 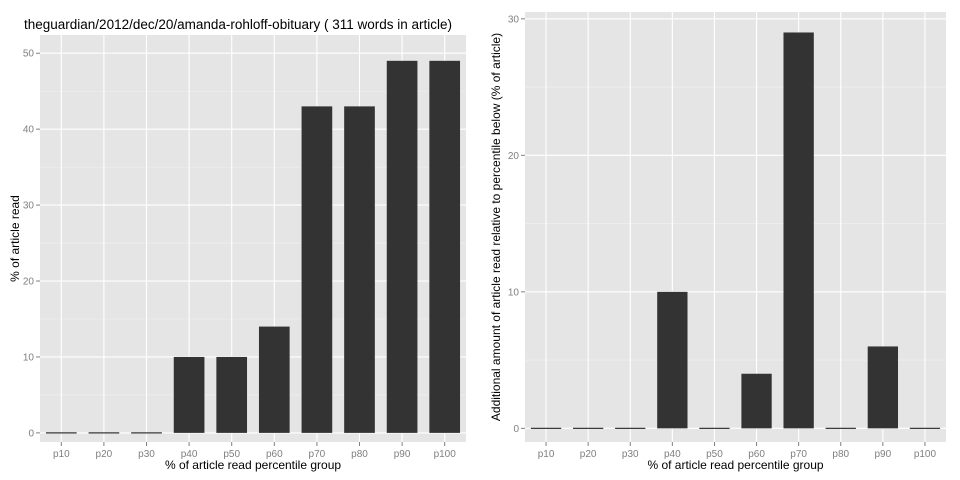 What do you see at coordinates (29, 54) in the screenshot?
I see `y-tick-label: 50` at bounding box center [29, 54].